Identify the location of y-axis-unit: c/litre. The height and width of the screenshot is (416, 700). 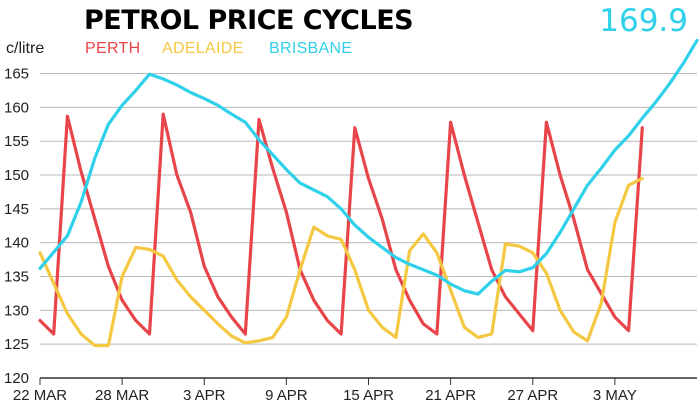
(25, 48).